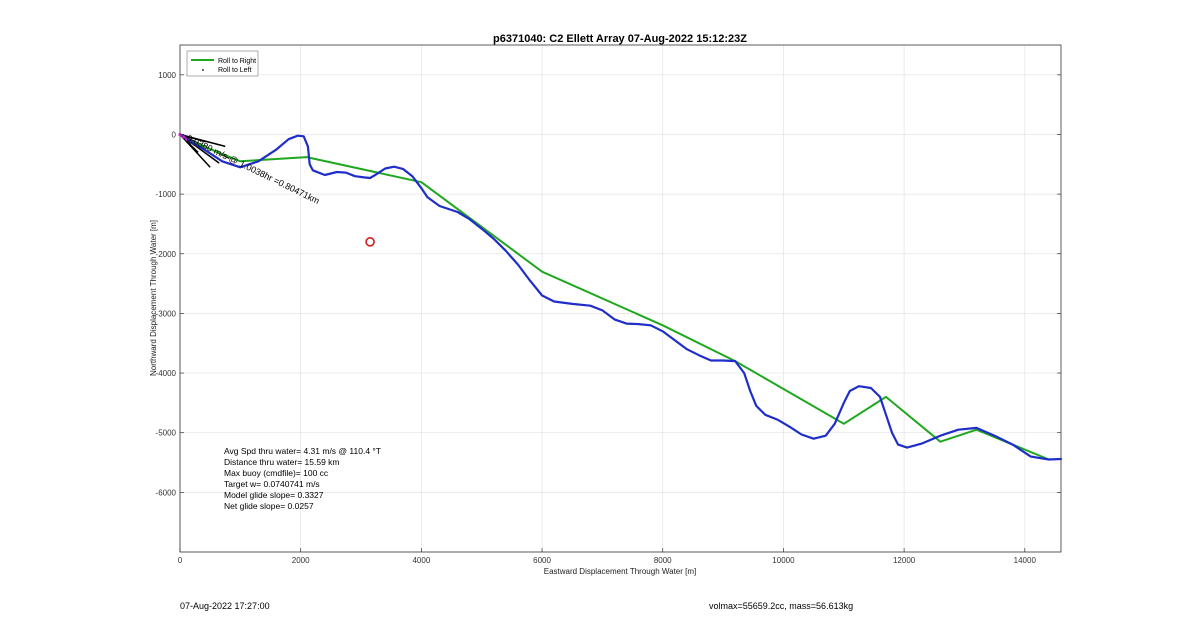 The width and height of the screenshot is (1200, 622). I want to click on y-tick-label: 1000, so click(167, 75).